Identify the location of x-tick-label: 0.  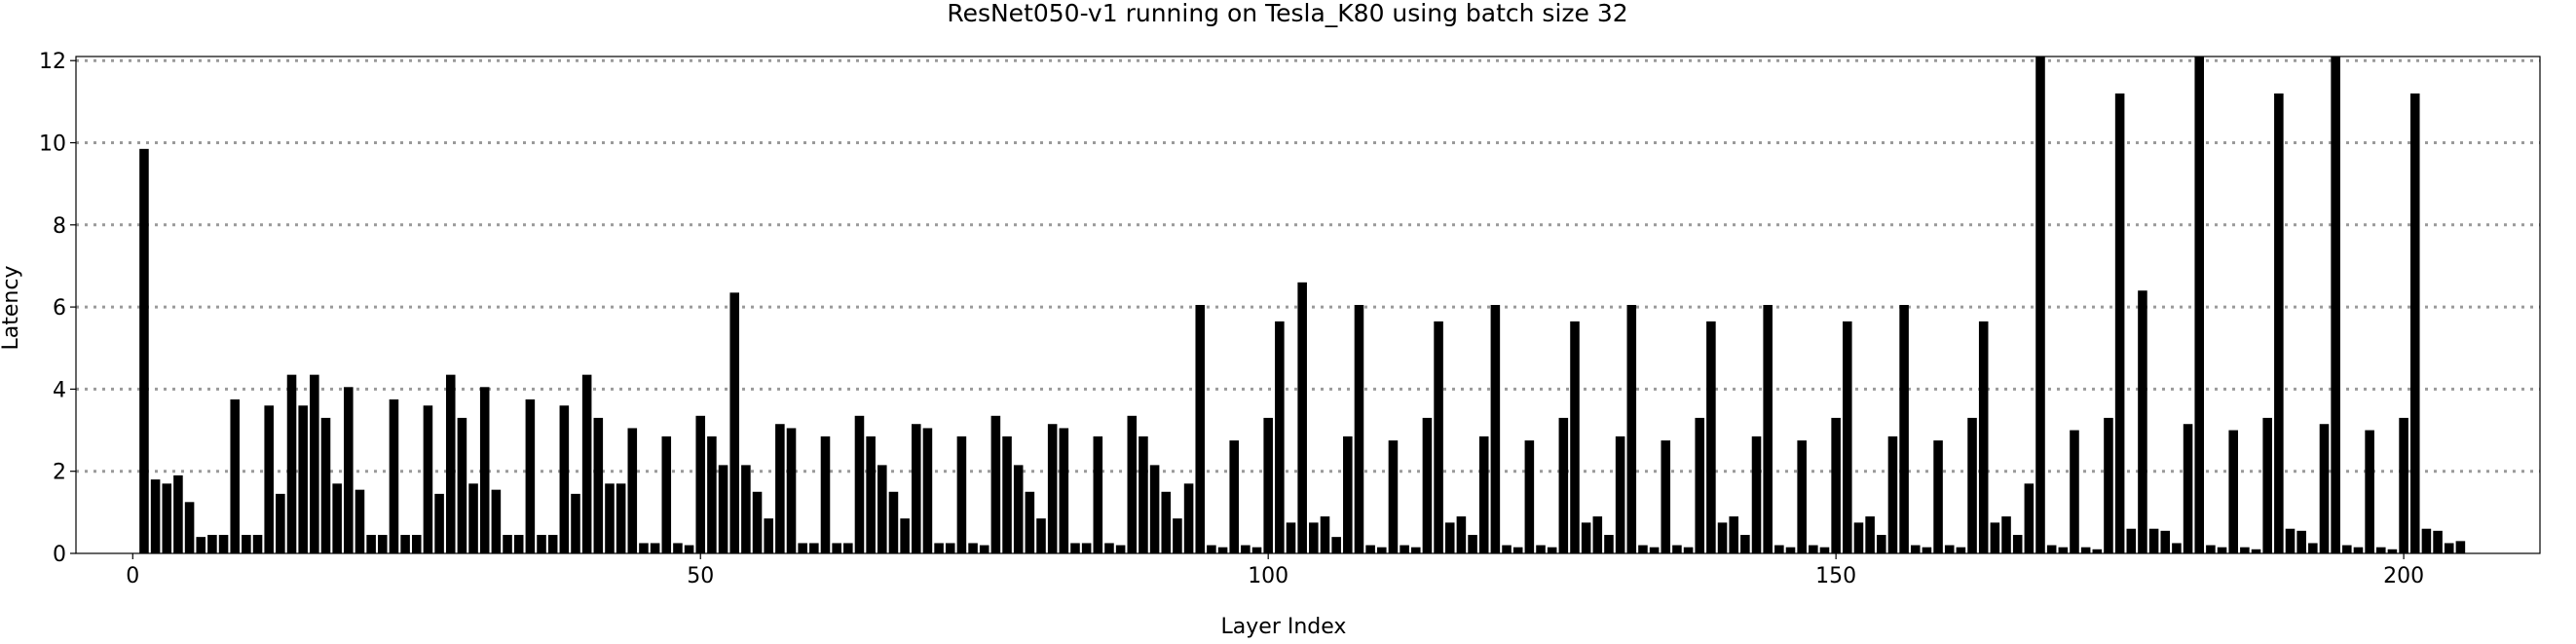
(132, 576).